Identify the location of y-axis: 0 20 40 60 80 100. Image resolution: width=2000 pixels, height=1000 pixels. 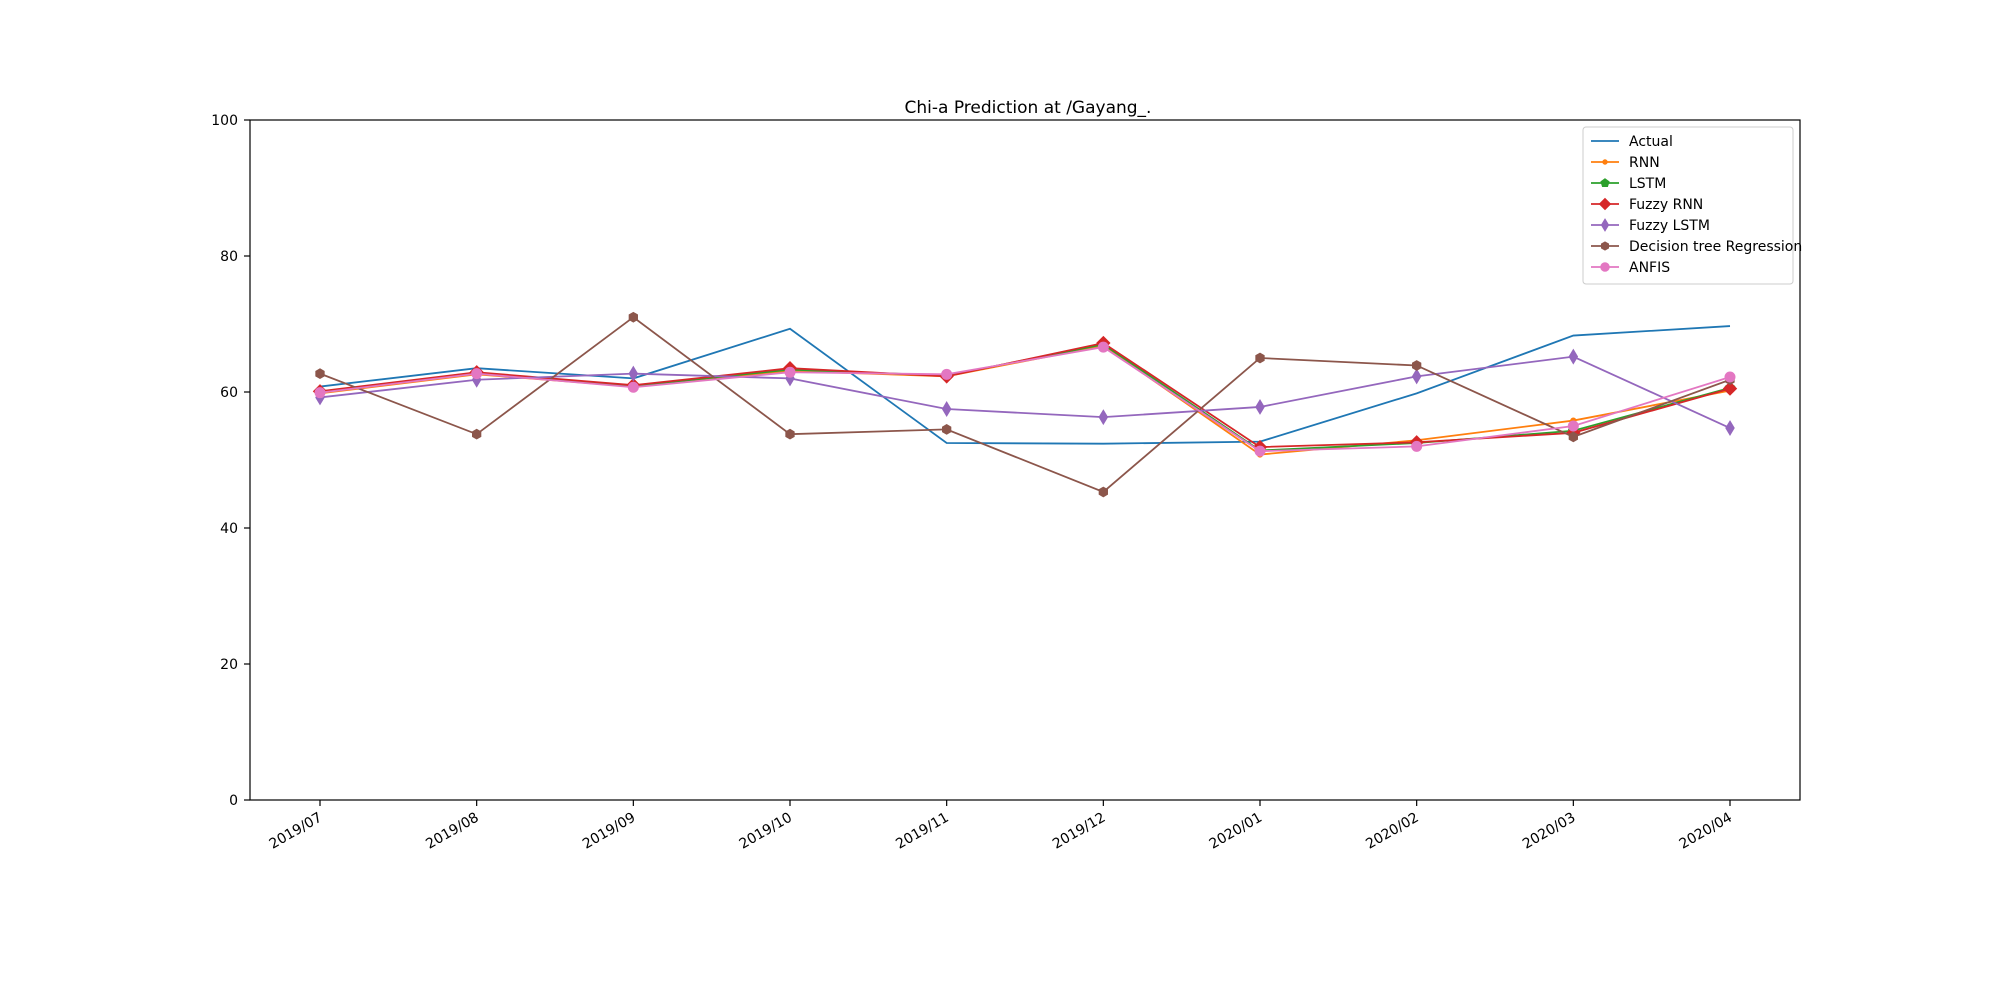
(230, 461).